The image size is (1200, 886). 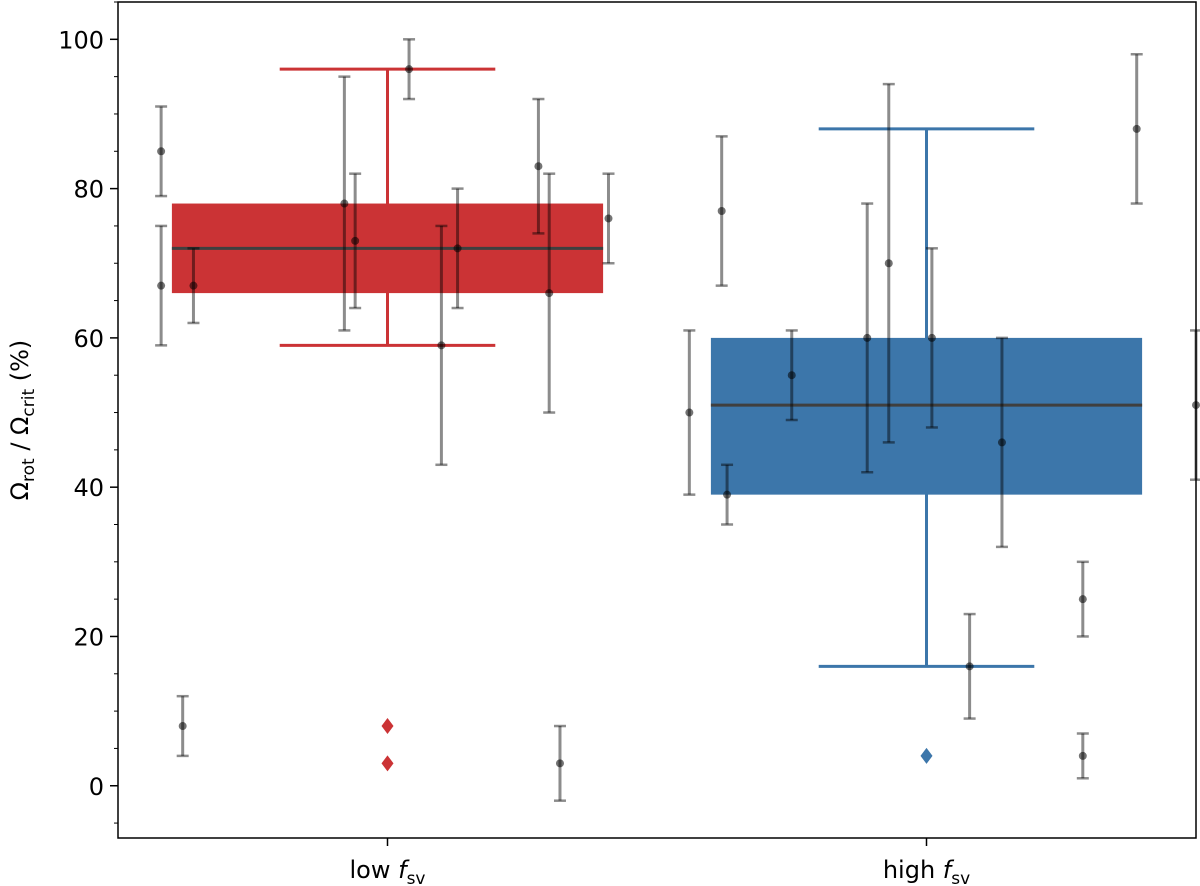 I want to click on y-axis-title-sub2: crit, so click(x=29, y=403).